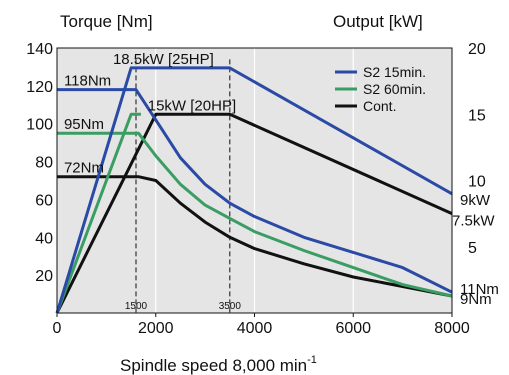 This screenshot has width=509, height=375. I want to click on x-axis-title-main: Spindle speed 8,000 min, so click(213, 365).